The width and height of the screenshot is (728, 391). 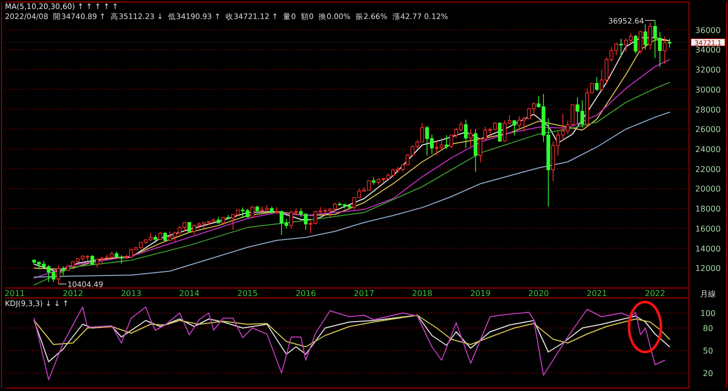 What do you see at coordinates (655, 293) in the screenshot?
I see `x-tick-label: 2022` at bounding box center [655, 293].